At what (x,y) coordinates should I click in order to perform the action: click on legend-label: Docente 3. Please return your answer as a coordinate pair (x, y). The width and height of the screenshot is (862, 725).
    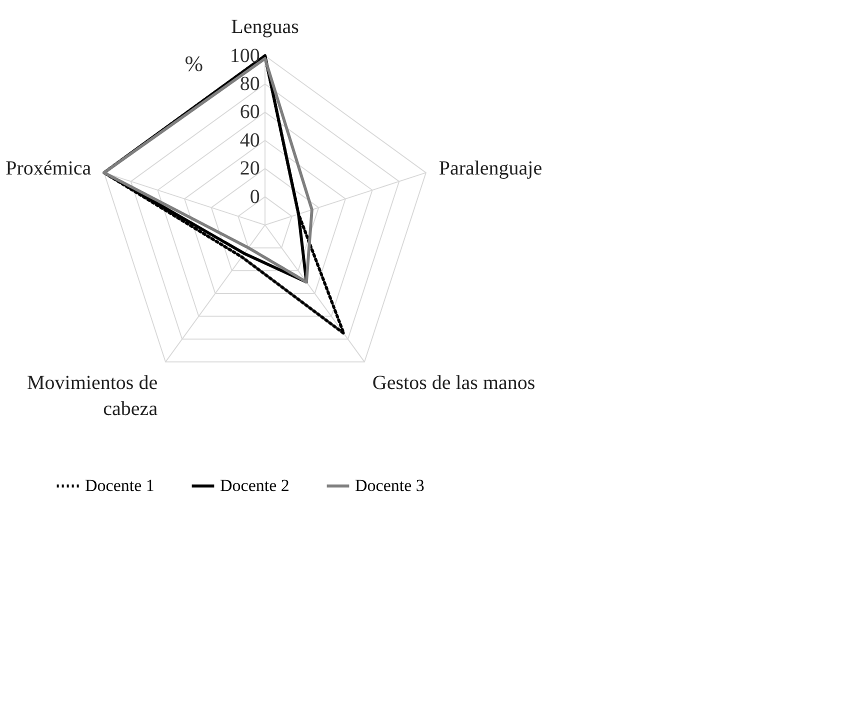
    Looking at the image, I should click on (389, 485).